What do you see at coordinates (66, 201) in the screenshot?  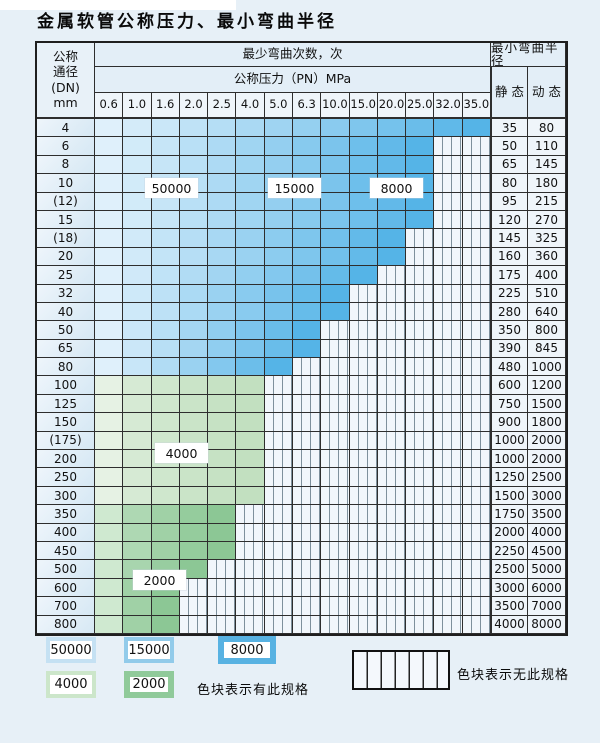 I see `dn-cell: (12)` at bounding box center [66, 201].